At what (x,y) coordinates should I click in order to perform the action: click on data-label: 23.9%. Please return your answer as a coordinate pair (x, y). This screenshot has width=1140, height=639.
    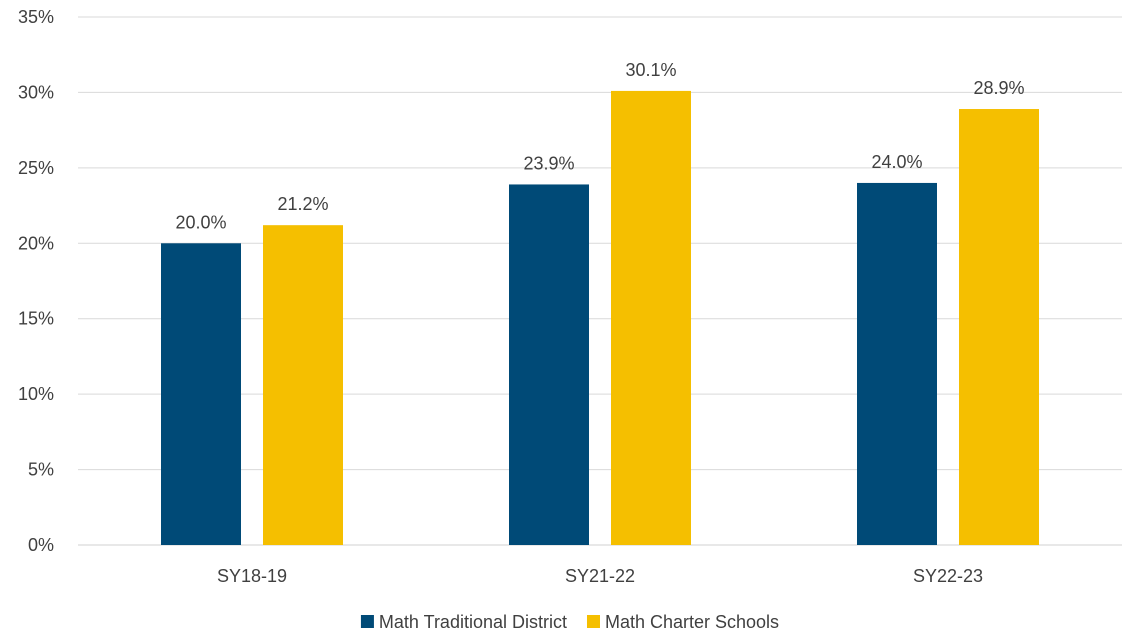
    Looking at the image, I should click on (548, 163).